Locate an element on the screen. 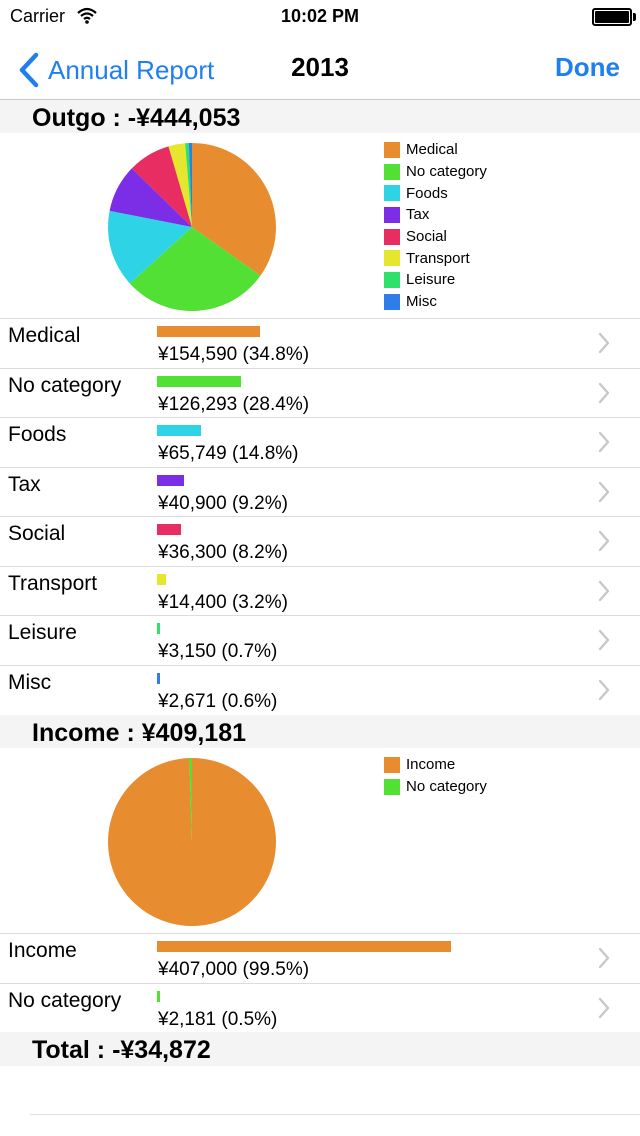  category-amount: ¥2,671 (0.6%) is located at coordinates (218, 701).